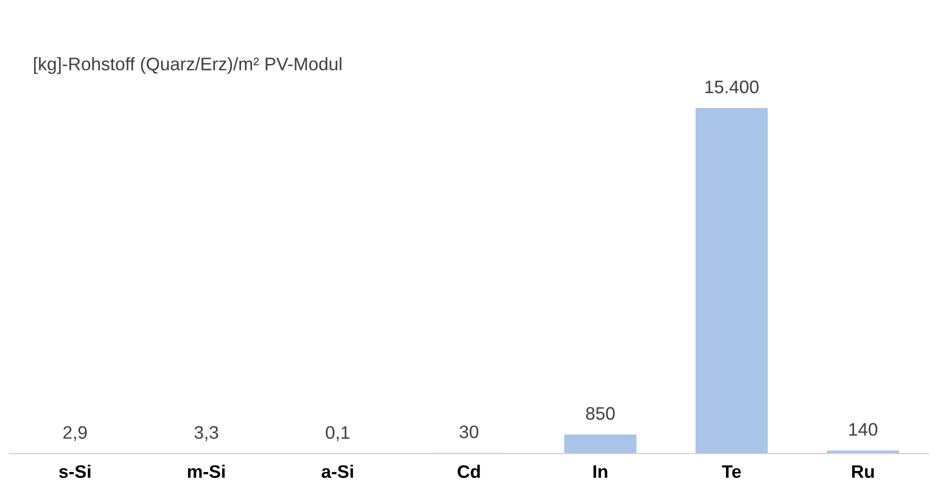  I want to click on data-label: 140, so click(863, 429).